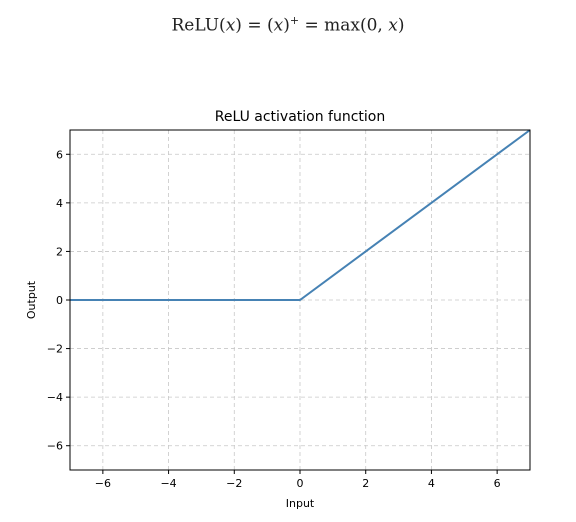 This screenshot has height=522, width=576. What do you see at coordinates (300, 117) in the screenshot?
I see `chart-title: ReLU activation function` at bounding box center [300, 117].